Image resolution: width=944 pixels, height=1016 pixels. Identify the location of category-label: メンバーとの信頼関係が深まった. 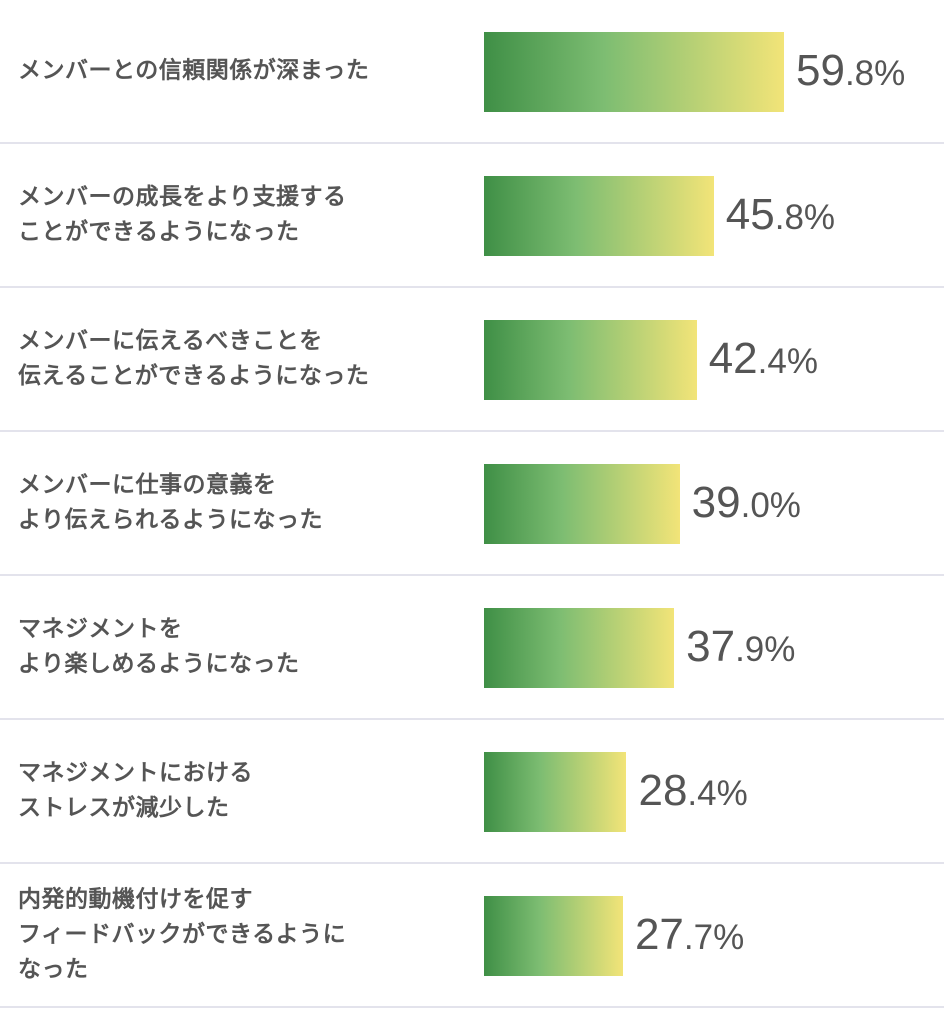
(194, 70).